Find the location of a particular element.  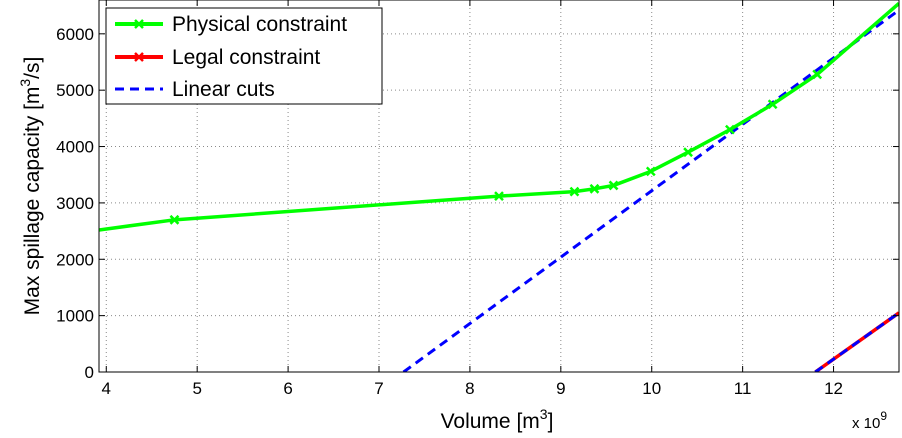

legend-label-physical: Physical constraint is located at coordinates (259, 24).